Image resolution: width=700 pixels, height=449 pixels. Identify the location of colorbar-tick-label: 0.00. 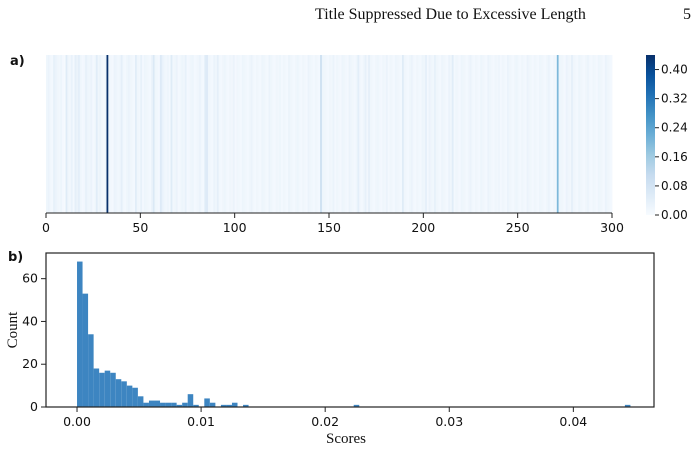
(674, 215).